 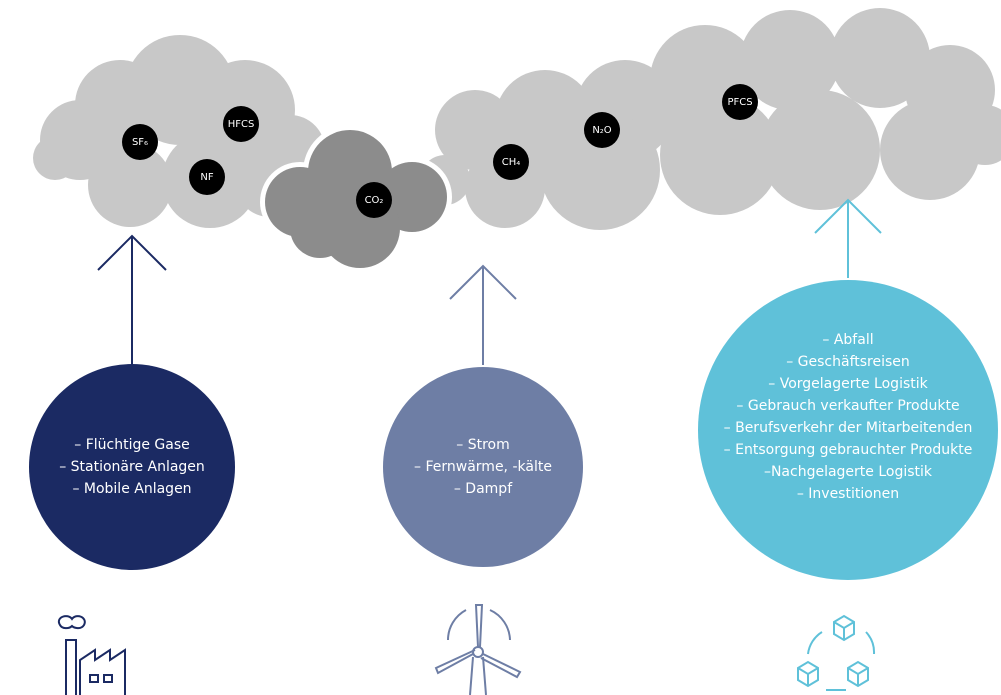 What do you see at coordinates (131, 489) in the screenshot?
I see `scope-line: – Mobile Anlagen` at bounding box center [131, 489].